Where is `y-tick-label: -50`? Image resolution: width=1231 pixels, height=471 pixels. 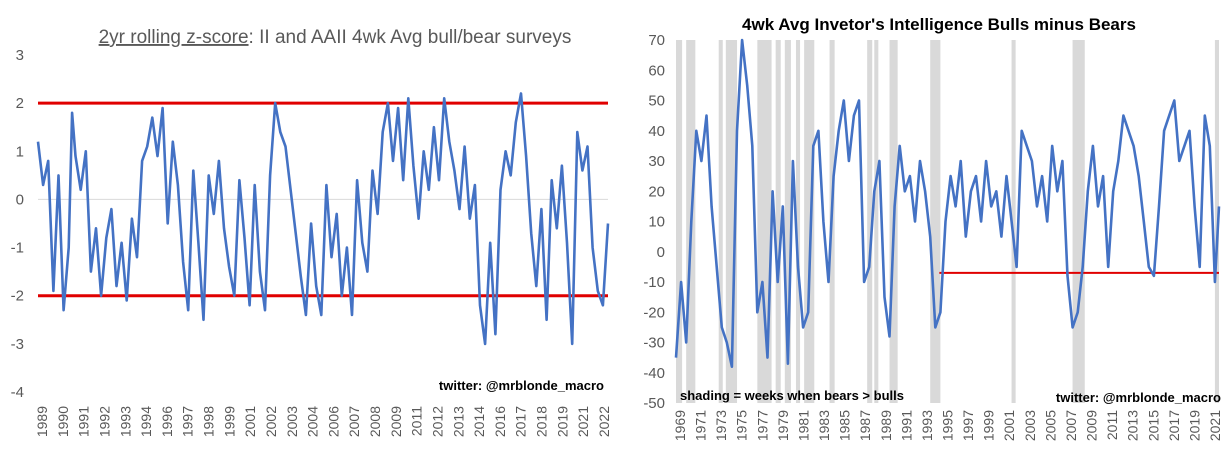 y-tick-label: -50 is located at coordinates (654, 403).